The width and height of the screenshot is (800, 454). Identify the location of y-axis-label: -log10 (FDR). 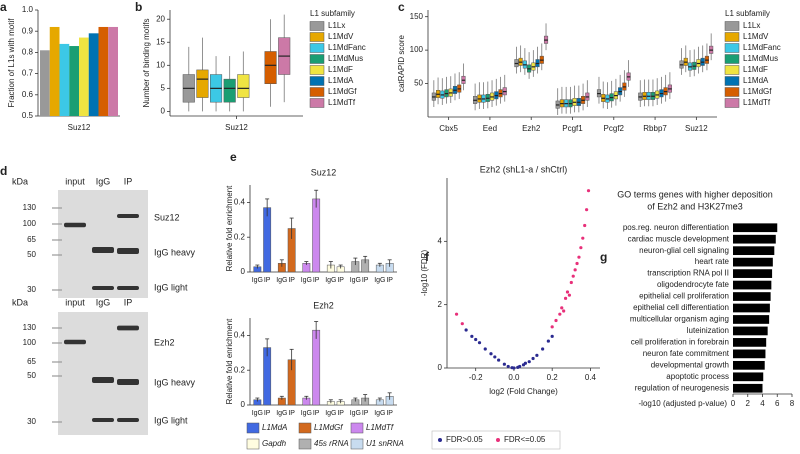
(424, 273).